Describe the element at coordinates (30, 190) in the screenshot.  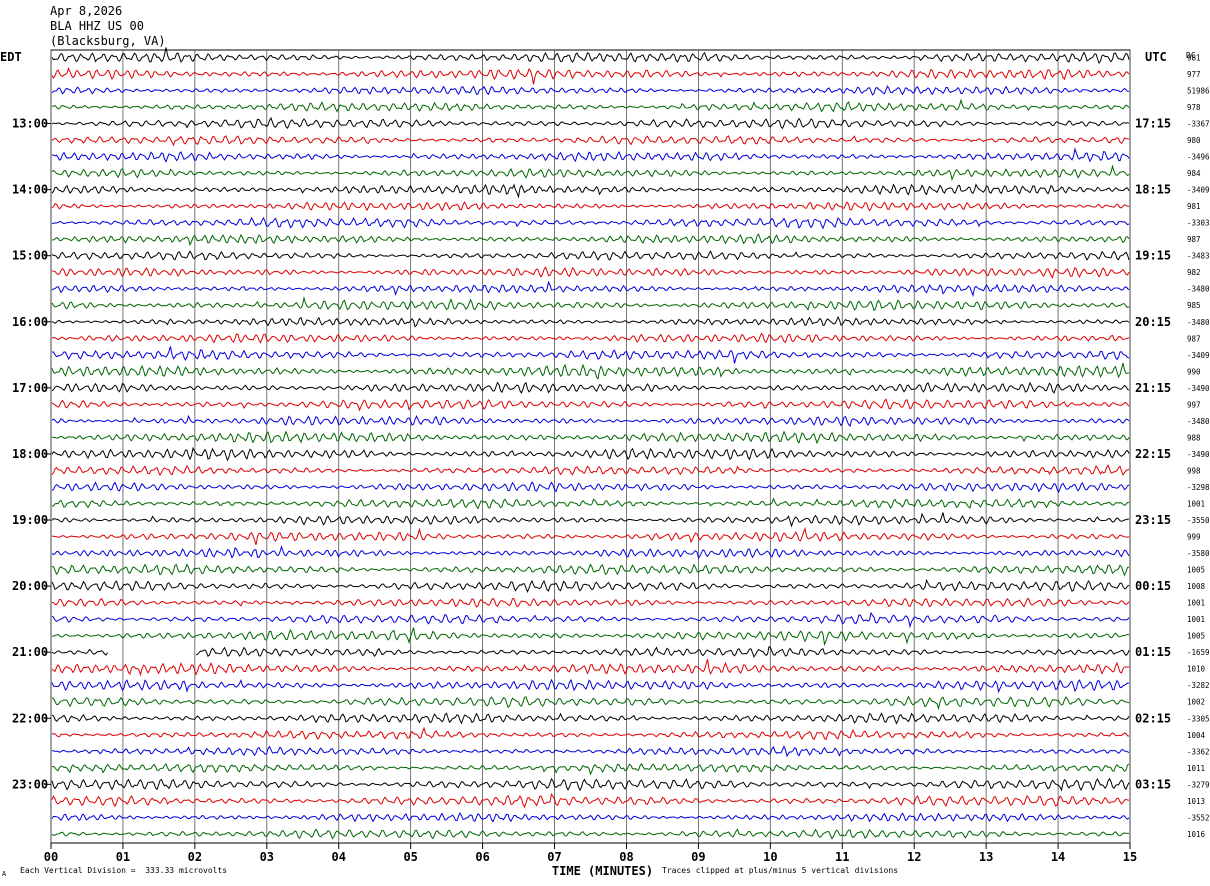
I see `edt-hour-label: 14:00` at that location.